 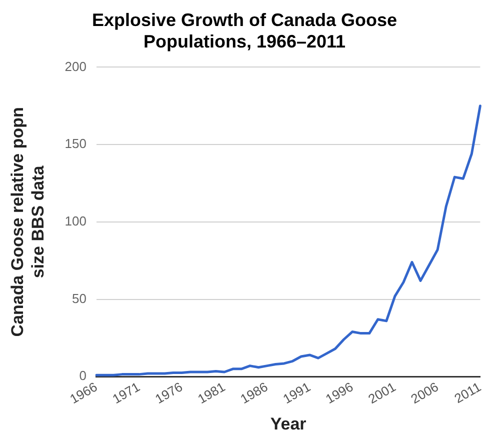 What do you see at coordinates (211, 393) in the screenshot?
I see `x-tick-label: 1981` at bounding box center [211, 393].